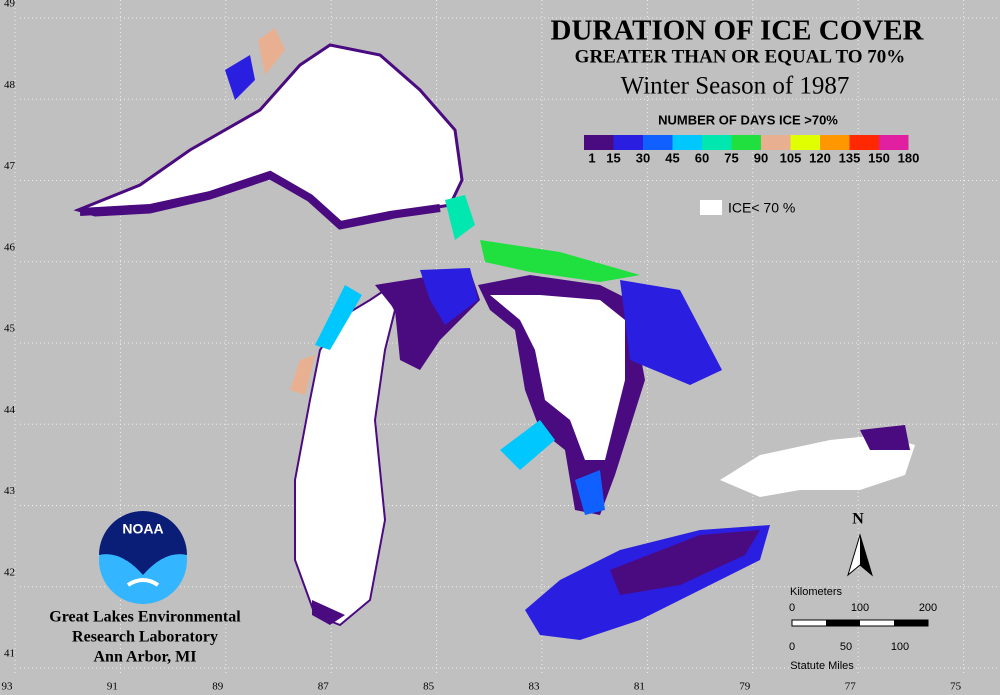 This screenshot has width=1000, height=695. I want to click on latitude-label: 42, so click(9, 572).